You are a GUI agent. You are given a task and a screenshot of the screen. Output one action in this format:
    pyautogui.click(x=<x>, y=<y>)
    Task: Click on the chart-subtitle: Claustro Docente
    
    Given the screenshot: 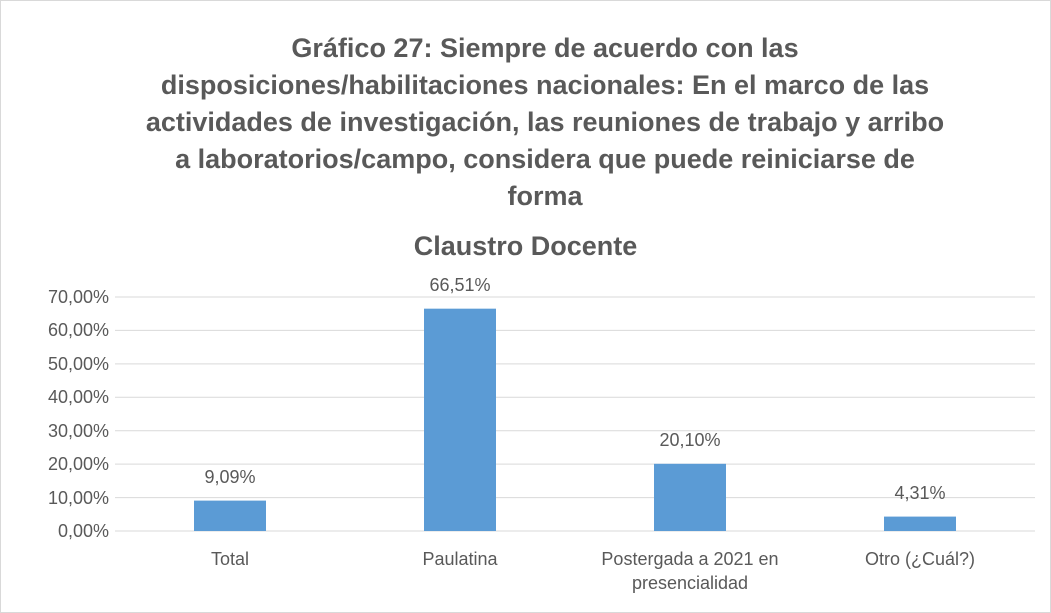 What is the action you would take?
    pyautogui.click(x=525, y=246)
    